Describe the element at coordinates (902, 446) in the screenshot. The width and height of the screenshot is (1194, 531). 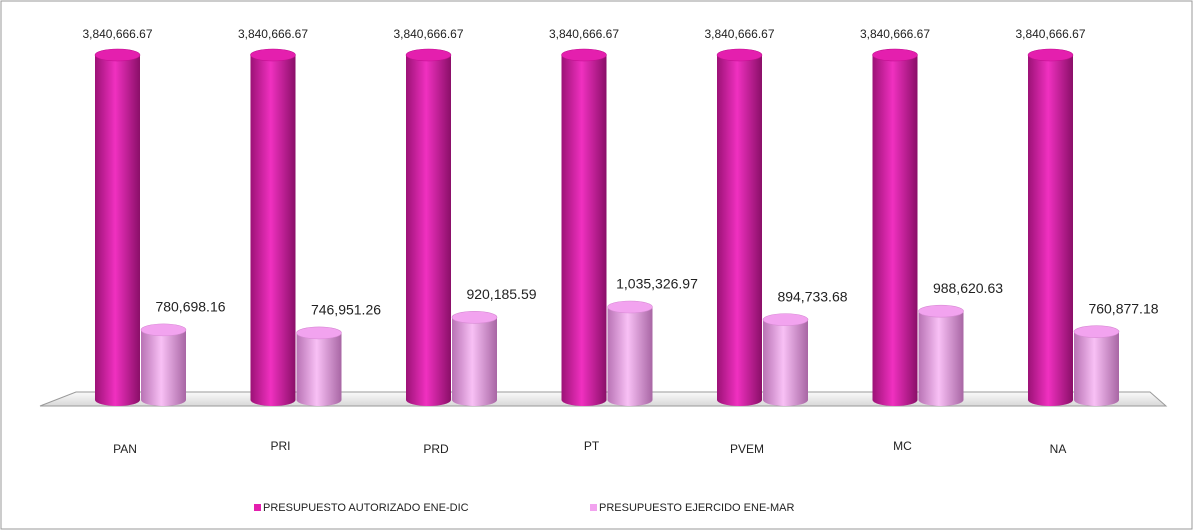
I see `x-tick-label: MC` at that location.